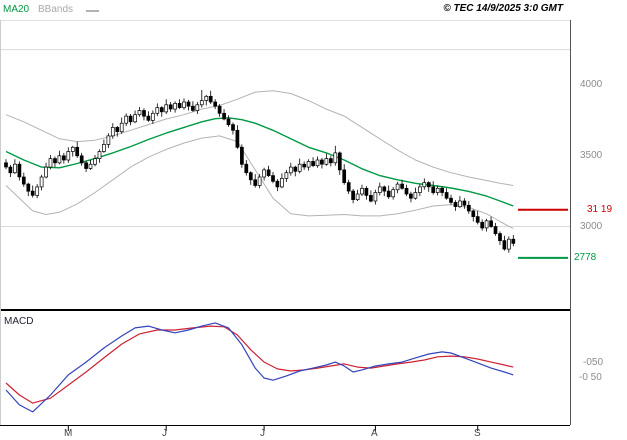  Describe the element at coordinates (56, 9) in the screenshot. I see `legend-bbands-label: BBands` at that location.